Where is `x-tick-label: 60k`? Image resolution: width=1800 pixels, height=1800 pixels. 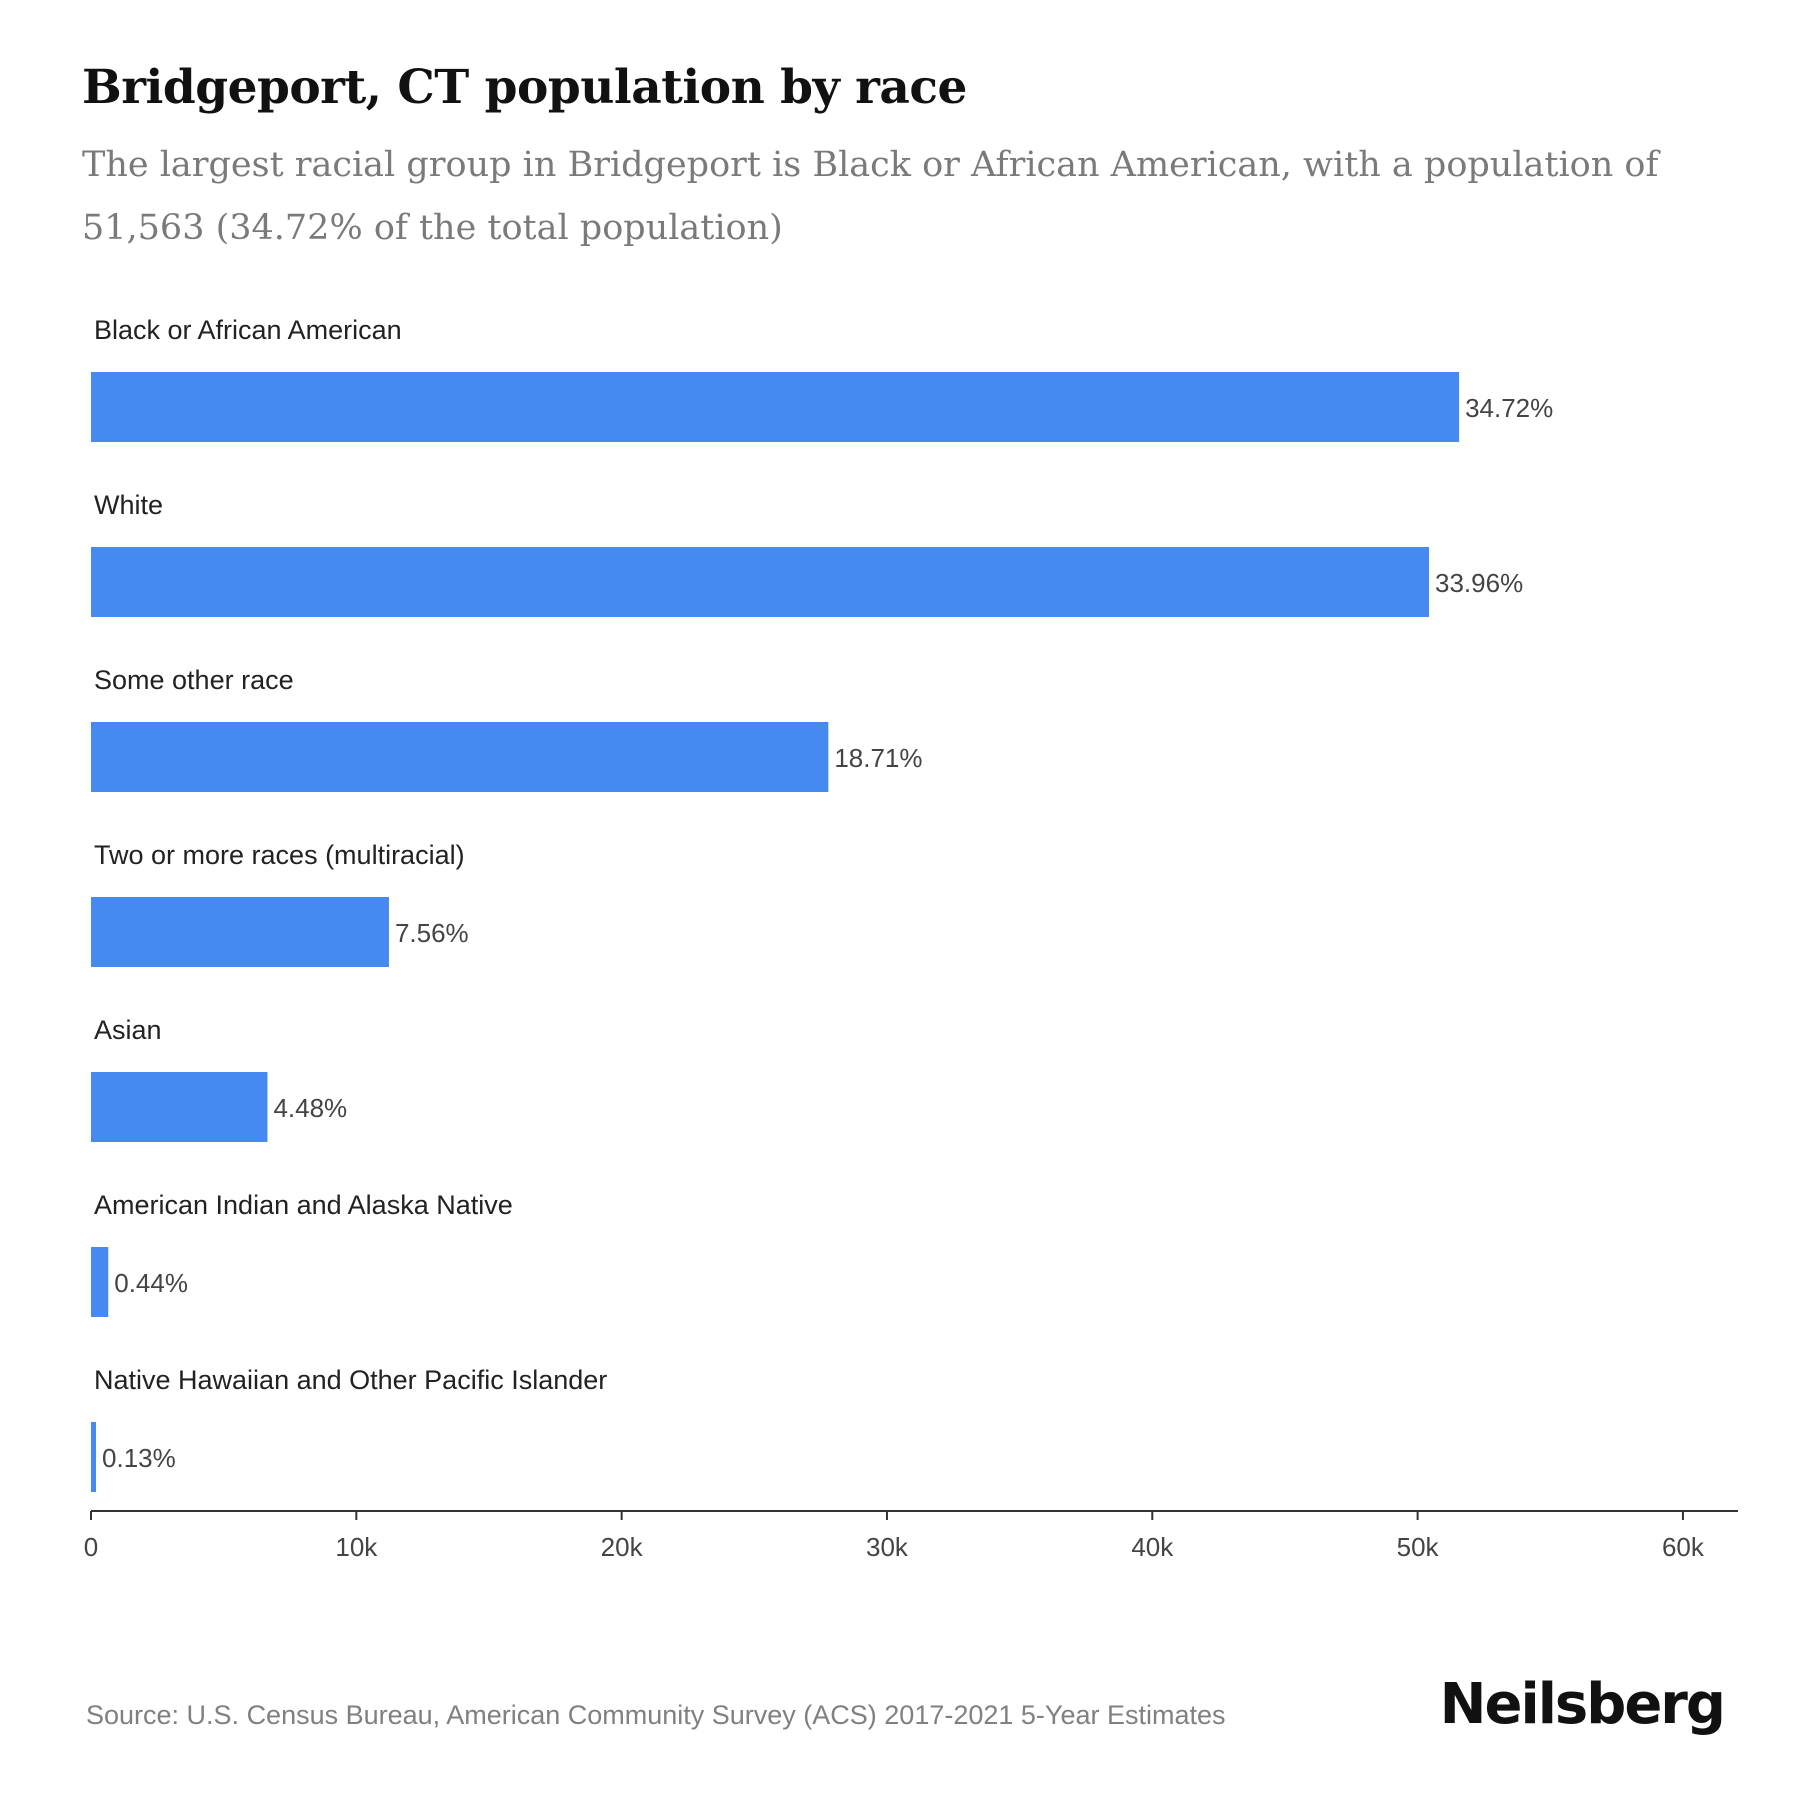
x-tick-label: 60k is located at coordinates (1683, 1547).